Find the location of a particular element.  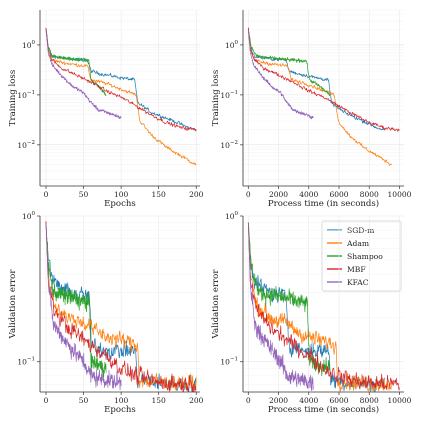

legend-label-adam: Adam is located at coordinates (357, 243).